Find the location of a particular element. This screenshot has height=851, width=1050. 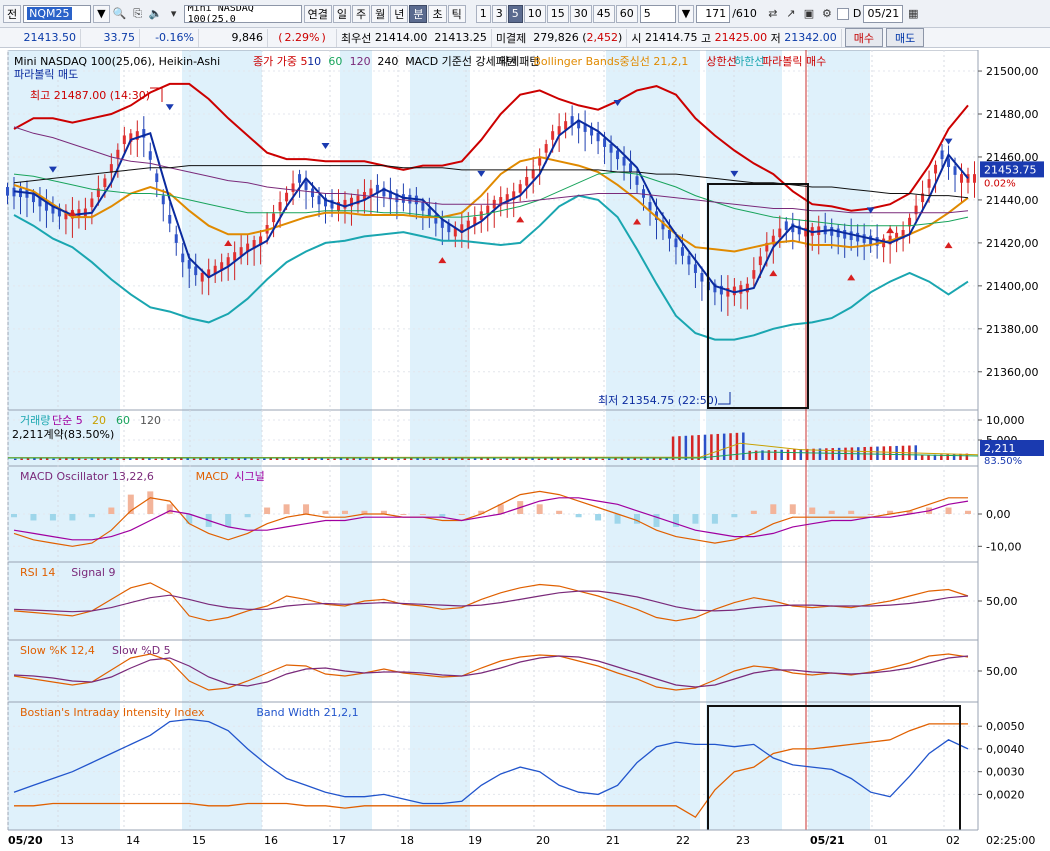

interval-tab: 1 is located at coordinates (483, 13).